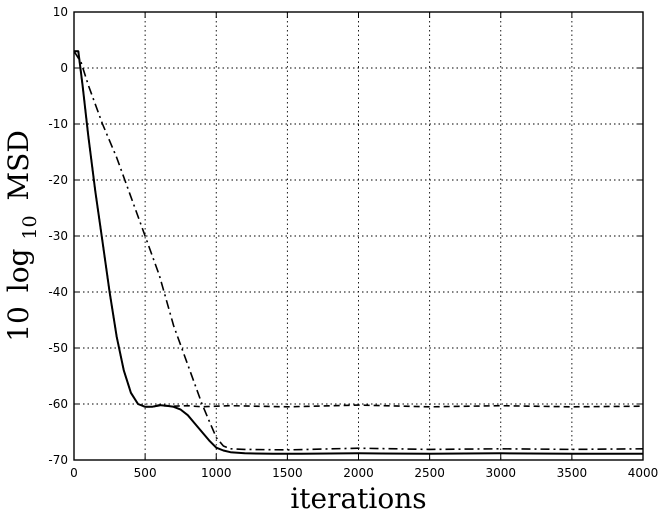 This screenshot has height=521, width=661. What do you see at coordinates (64, 68) in the screenshot?
I see `y-tick-label: 0` at bounding box center [64, 68].